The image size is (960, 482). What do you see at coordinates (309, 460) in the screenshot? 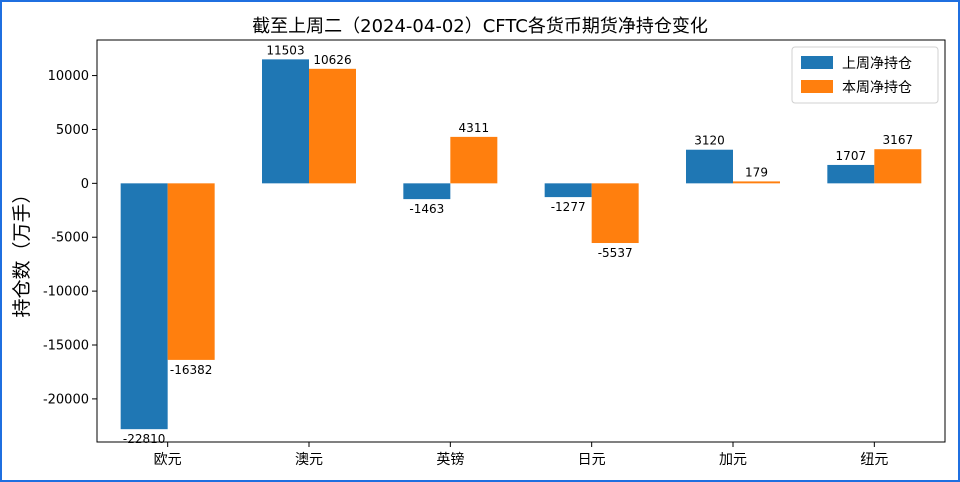
I see `x-tick-label: 澳元` at bounding box center [309, 460].